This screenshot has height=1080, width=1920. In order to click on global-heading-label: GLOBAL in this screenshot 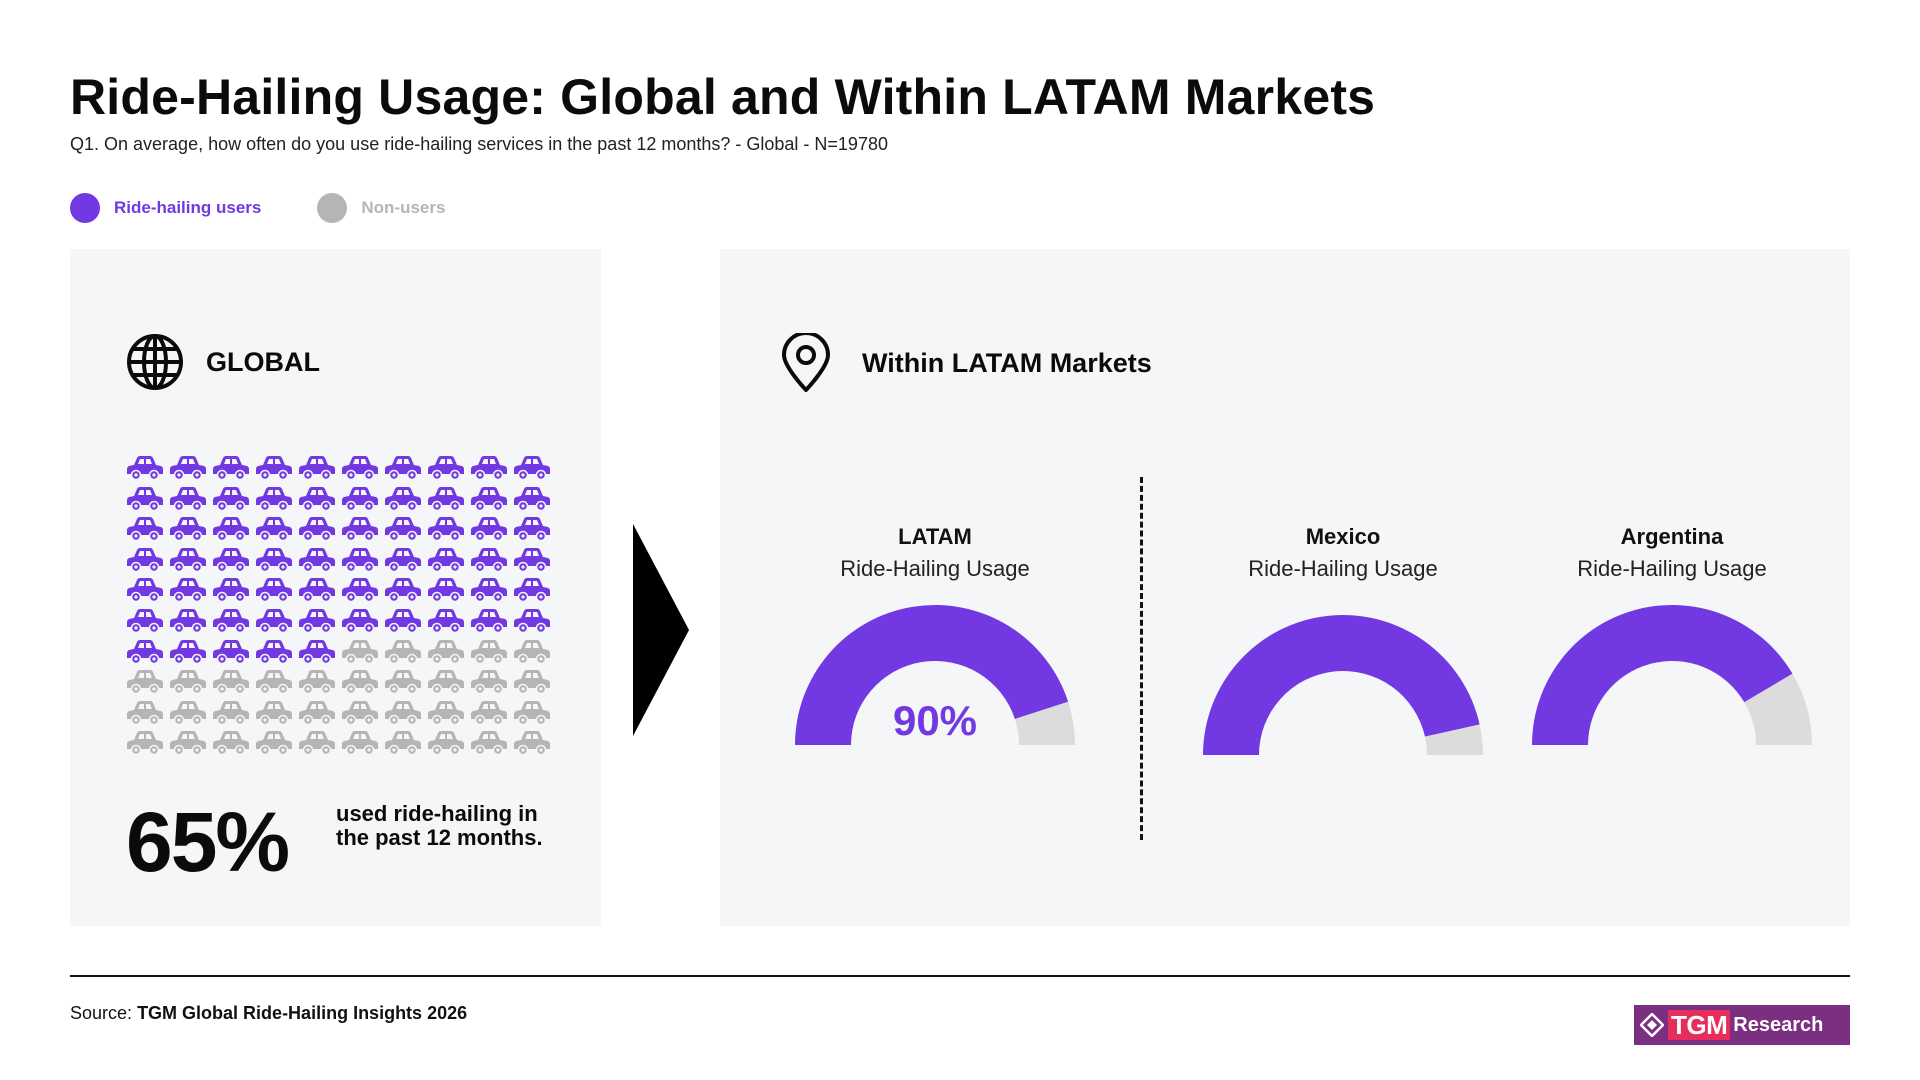, I will do `click(263, 361)`.